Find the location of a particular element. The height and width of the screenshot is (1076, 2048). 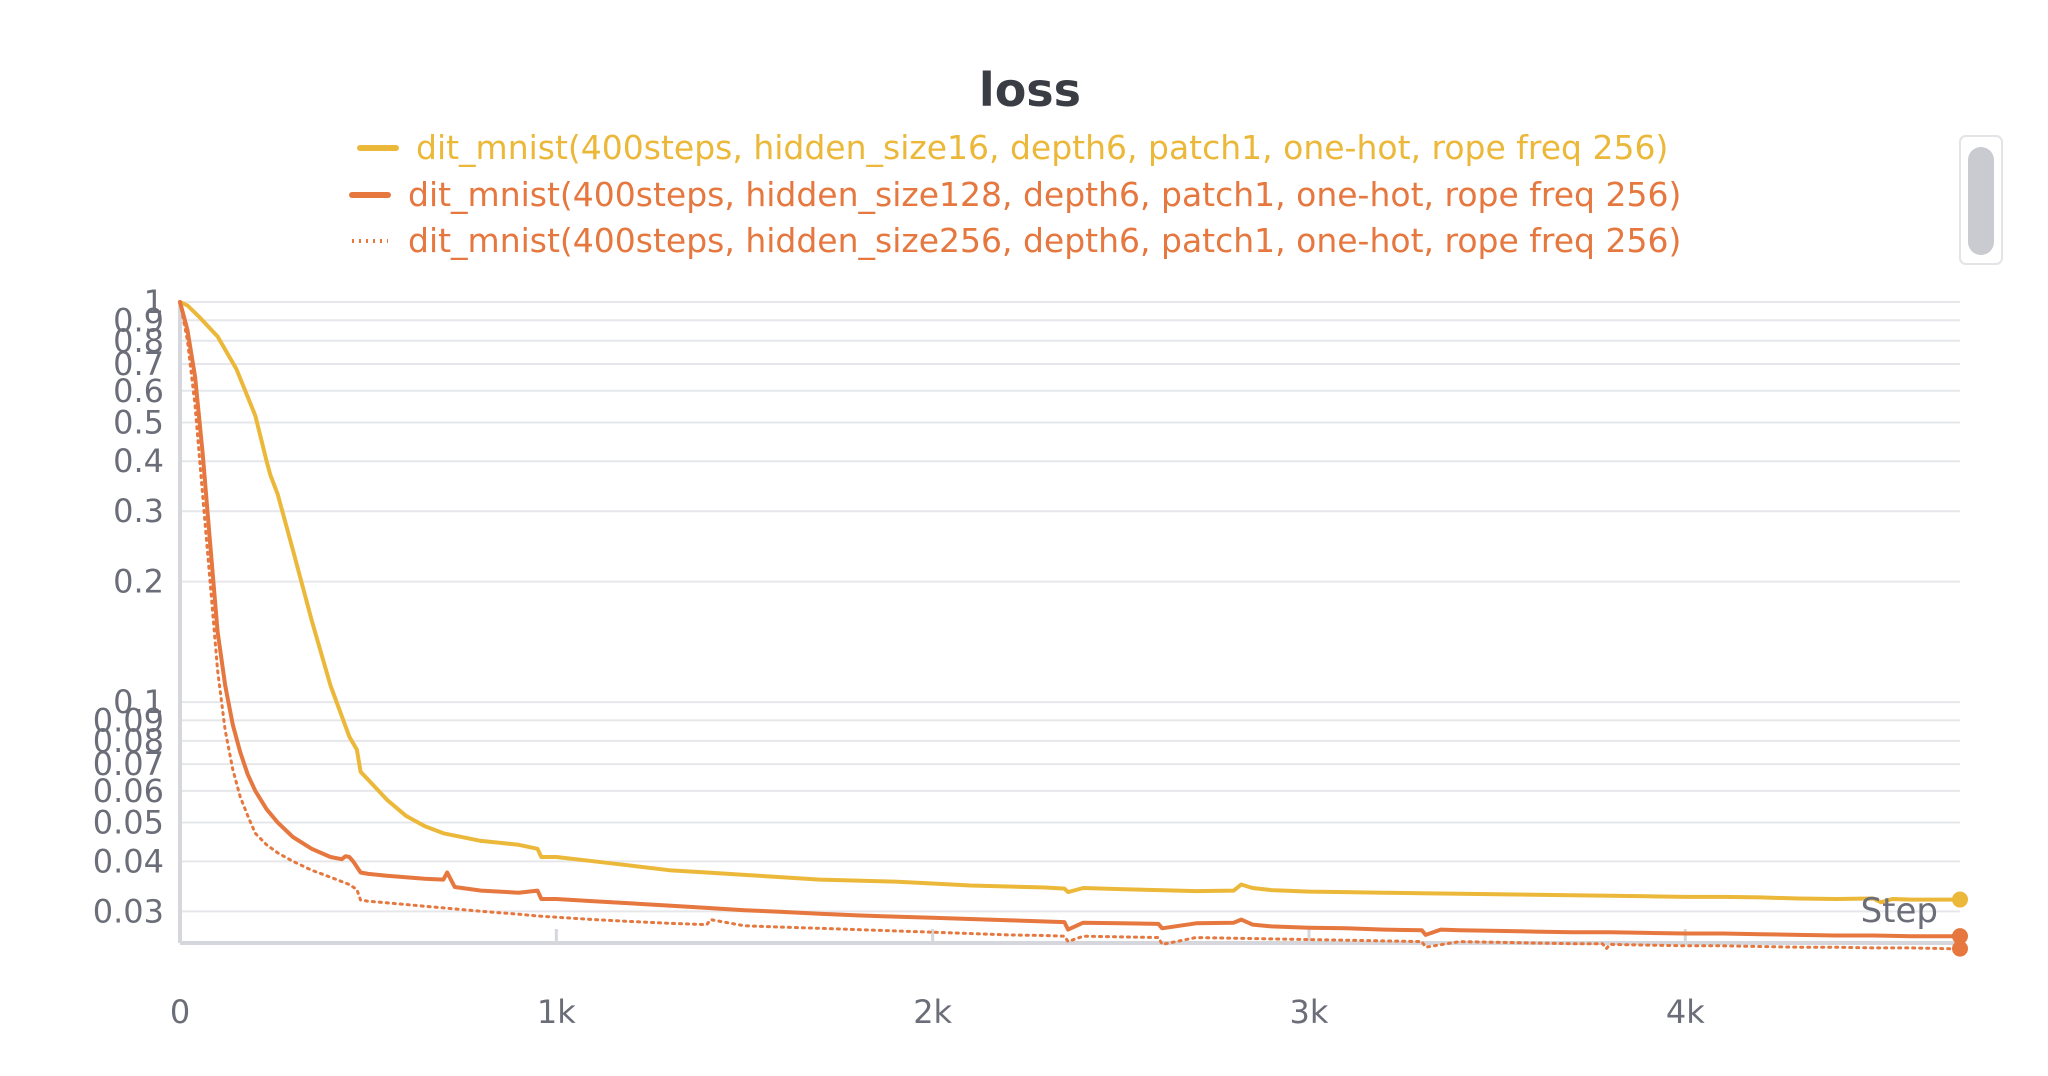

y-tick-label: 0.07 is located at coordinates (128, 764).